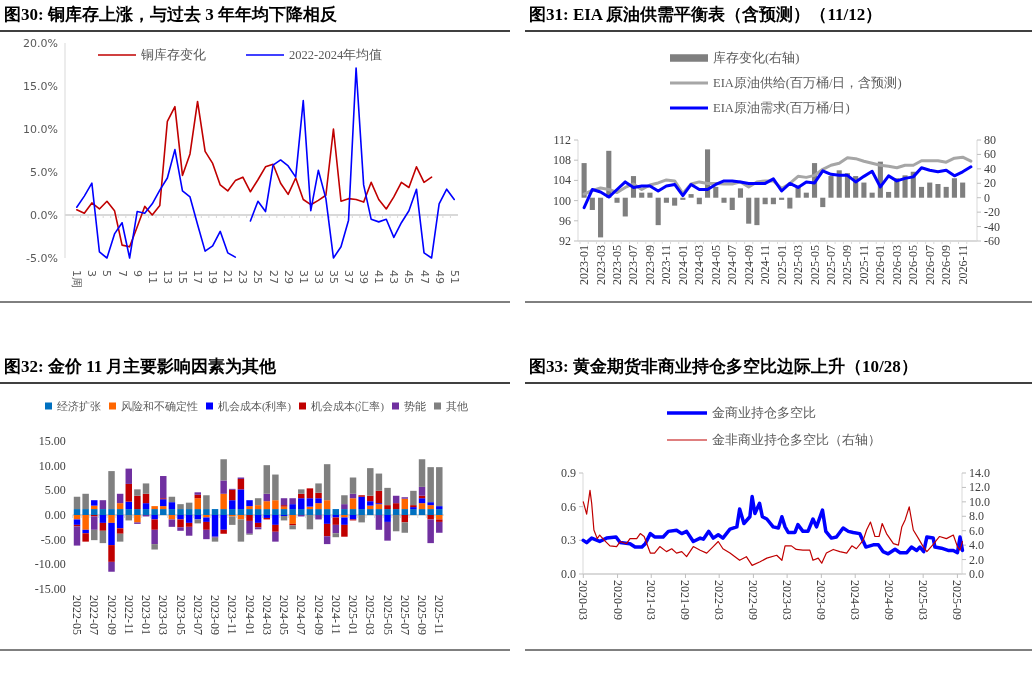 Image resolution: width=1032 pixels, height=675 pixels. Describe the element at coordinates (976, 559) in the screenshot. I see `y2-tick-label: 2.0` at that location.